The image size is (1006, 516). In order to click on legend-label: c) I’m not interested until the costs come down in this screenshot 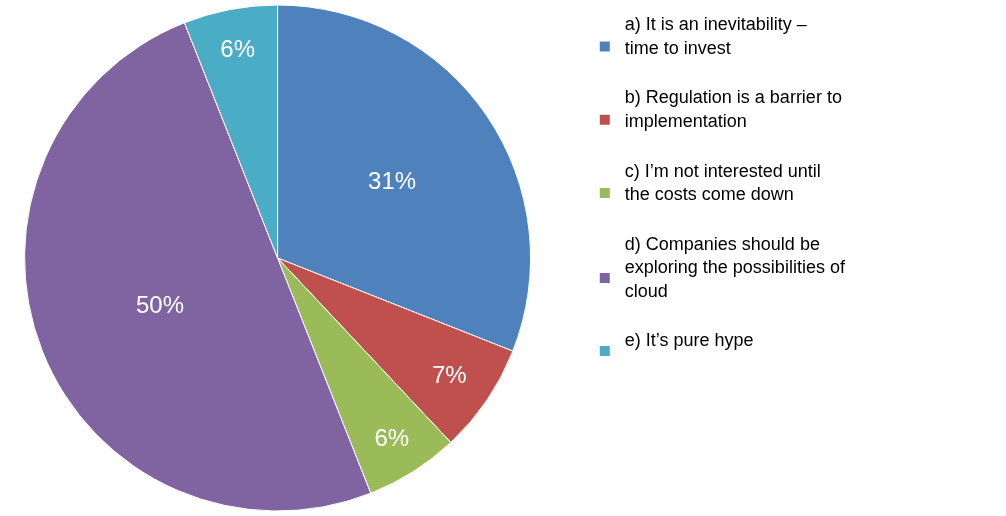, I will do `click(722, 182)`.